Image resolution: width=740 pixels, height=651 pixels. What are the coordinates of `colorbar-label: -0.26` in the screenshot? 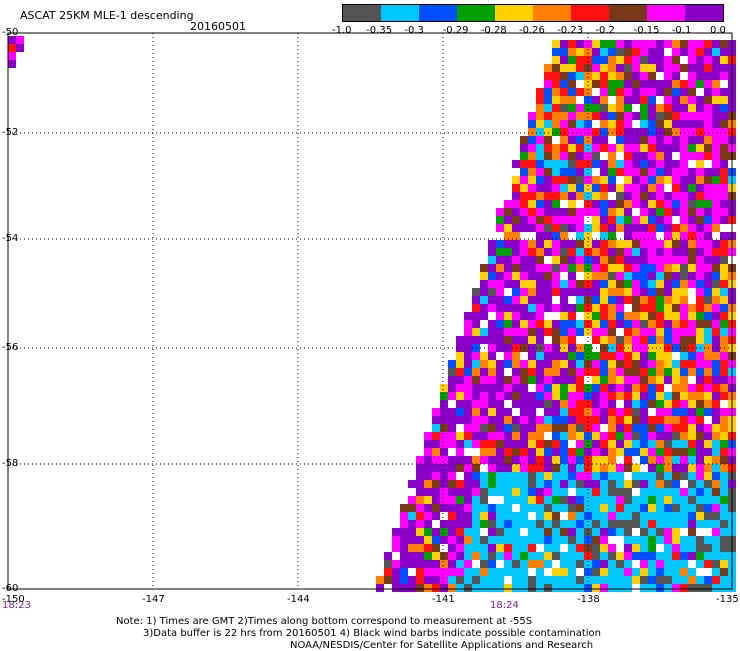 It's located at (532, 30).